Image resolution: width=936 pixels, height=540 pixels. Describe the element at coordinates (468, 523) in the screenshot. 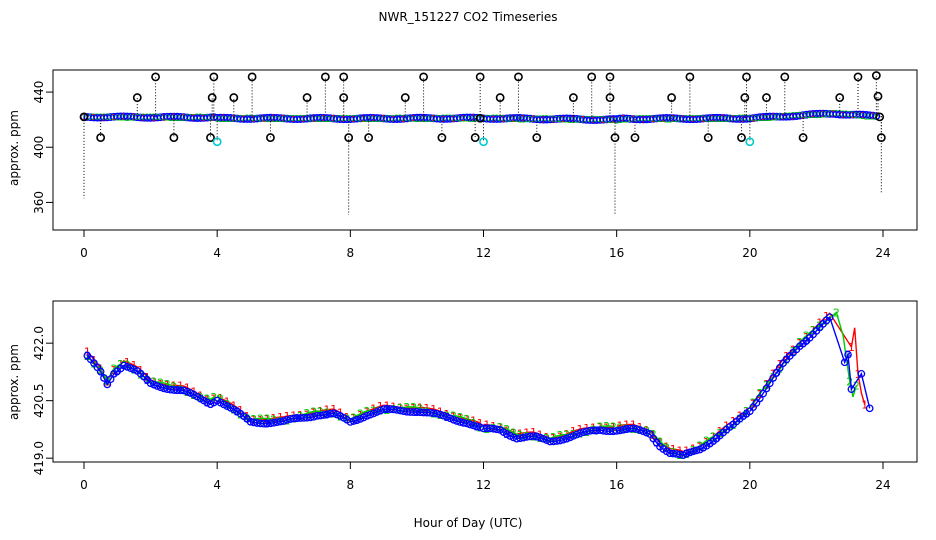

I see `x-axis-label: Hour of Day (UTC)` at that location.